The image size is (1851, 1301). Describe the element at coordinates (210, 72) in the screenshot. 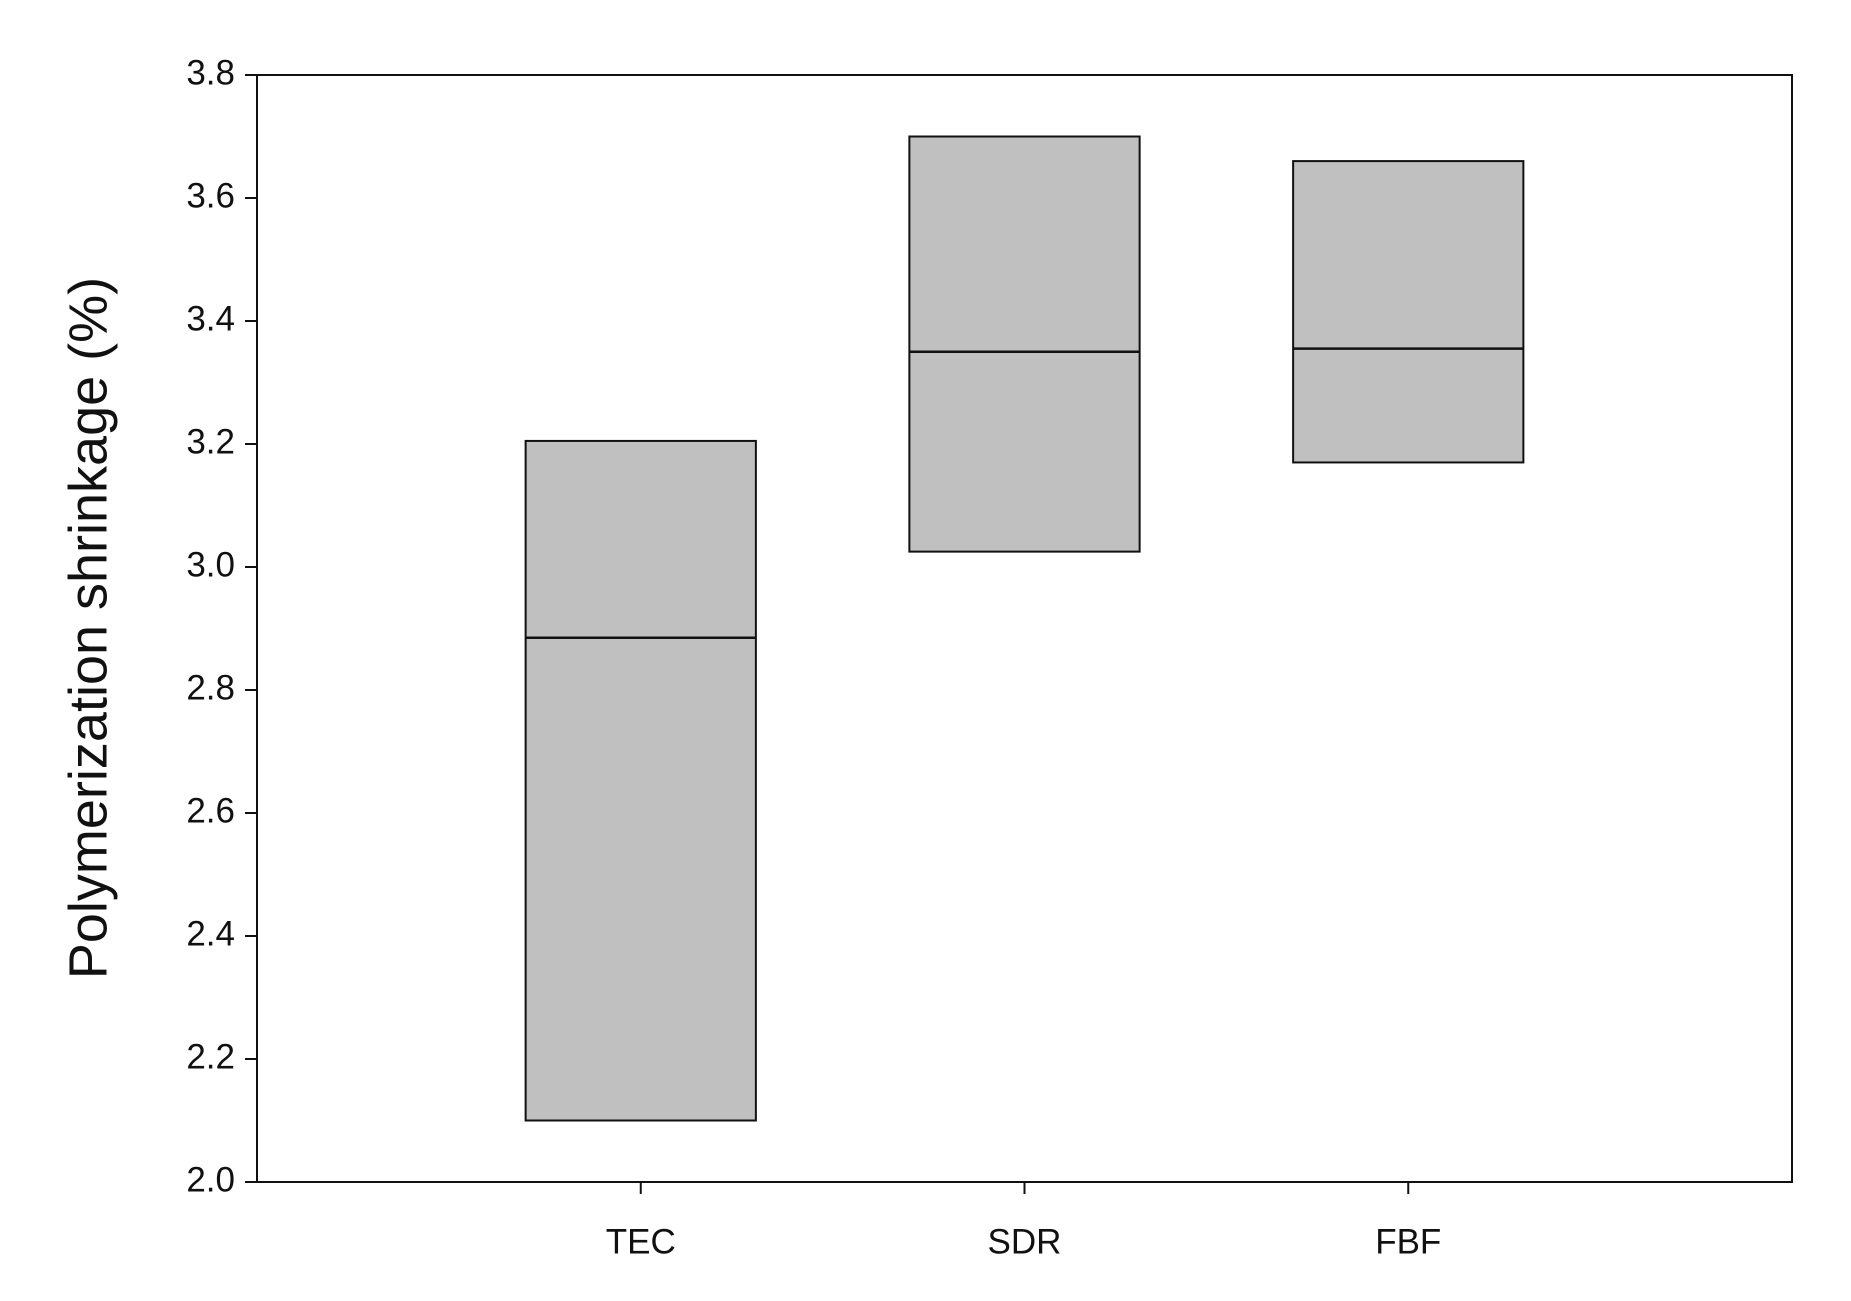

I see `y-tick-label: 3.8` at that location.